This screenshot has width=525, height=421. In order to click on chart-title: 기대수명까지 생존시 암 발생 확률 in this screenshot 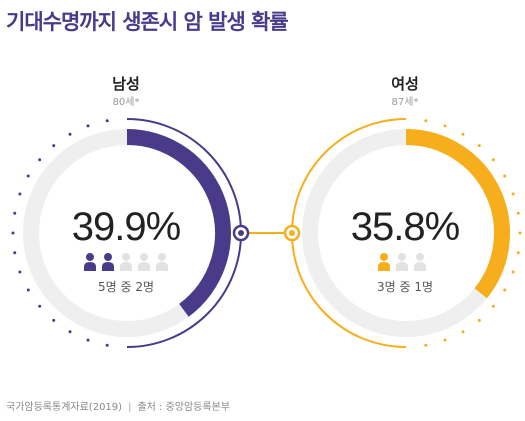, I will do `click(147, 22)`.